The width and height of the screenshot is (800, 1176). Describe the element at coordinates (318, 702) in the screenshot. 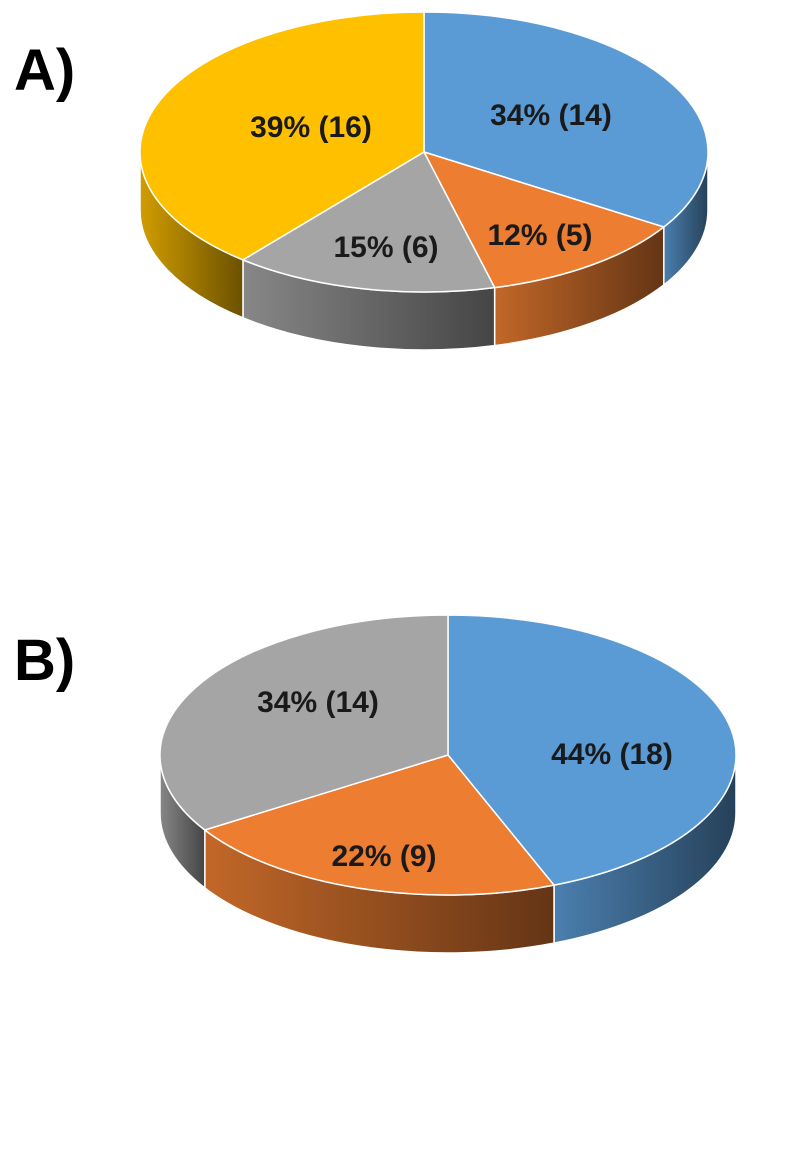

I see `data-label-3: 34% (14)` at that location.